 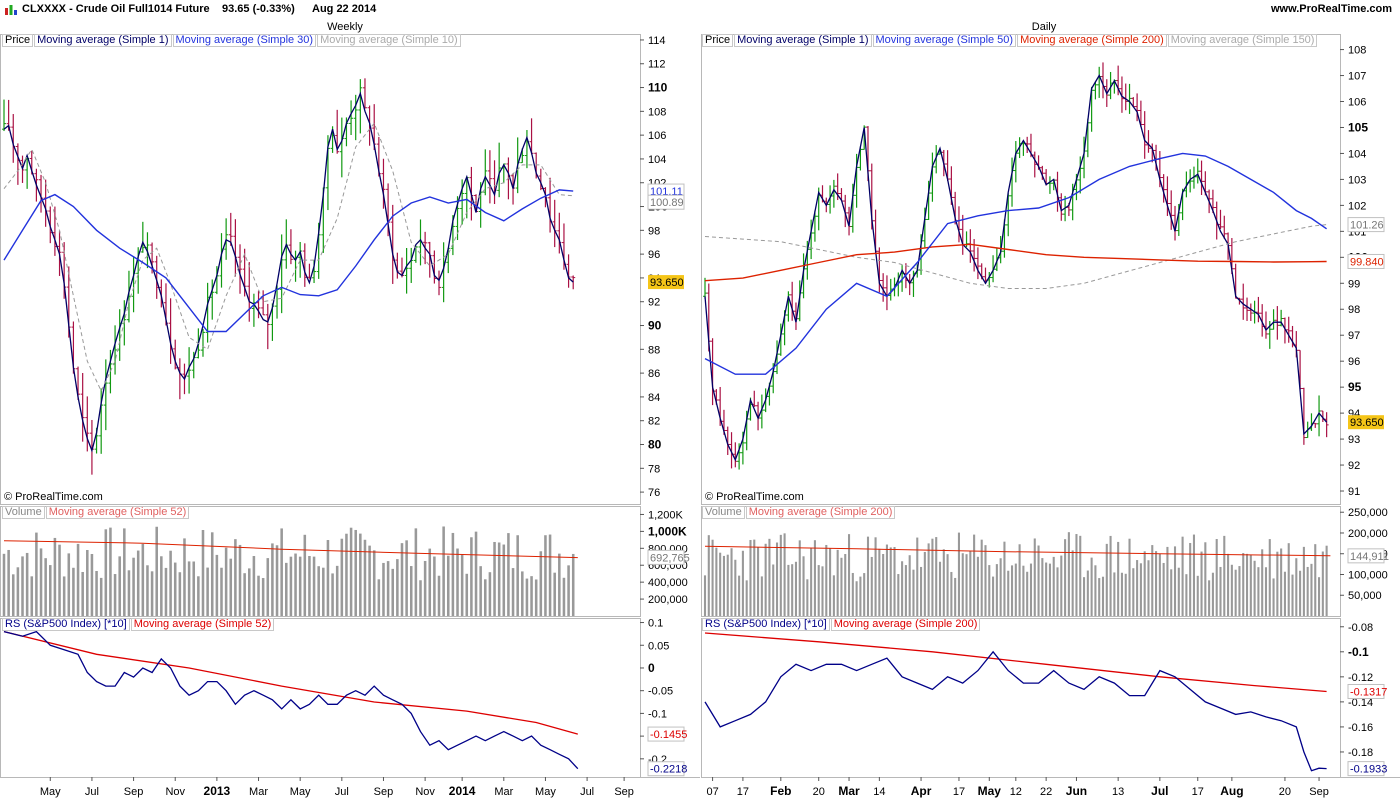 I want to click on legend-item: Moving average (Simple 10), so click(x=389, y=40).